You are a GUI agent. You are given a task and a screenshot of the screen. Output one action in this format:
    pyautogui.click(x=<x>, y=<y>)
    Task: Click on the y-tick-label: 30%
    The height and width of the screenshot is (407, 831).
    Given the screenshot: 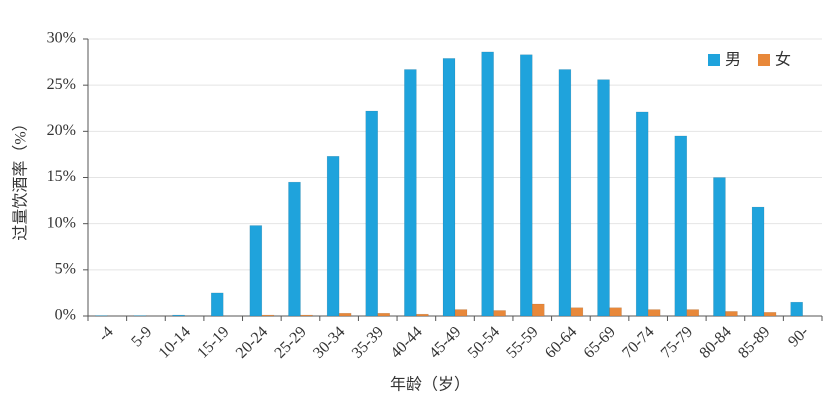 What is the action you would take?
    pyautogui.click(x=61, y=38)
    